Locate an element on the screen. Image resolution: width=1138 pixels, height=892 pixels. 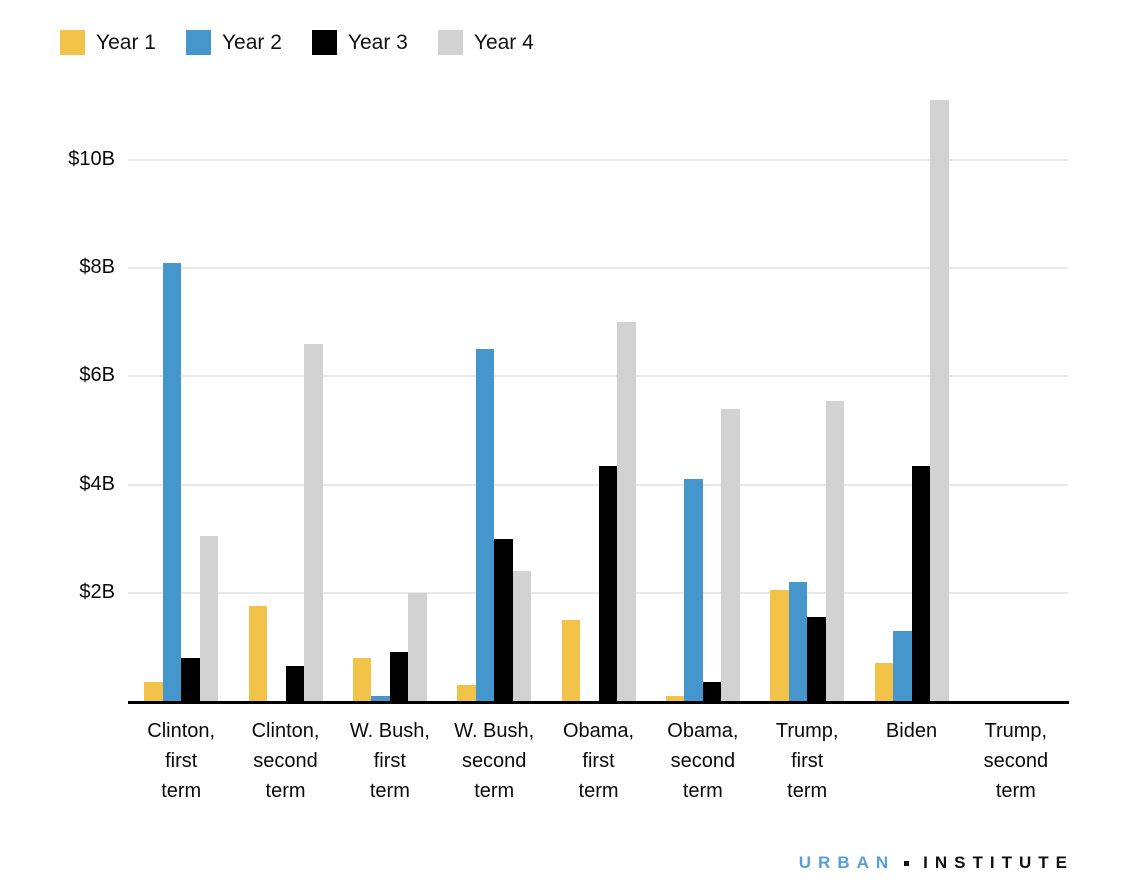
x-axis-category-label: W. Bush, second term is located at coordinates (494, 761).